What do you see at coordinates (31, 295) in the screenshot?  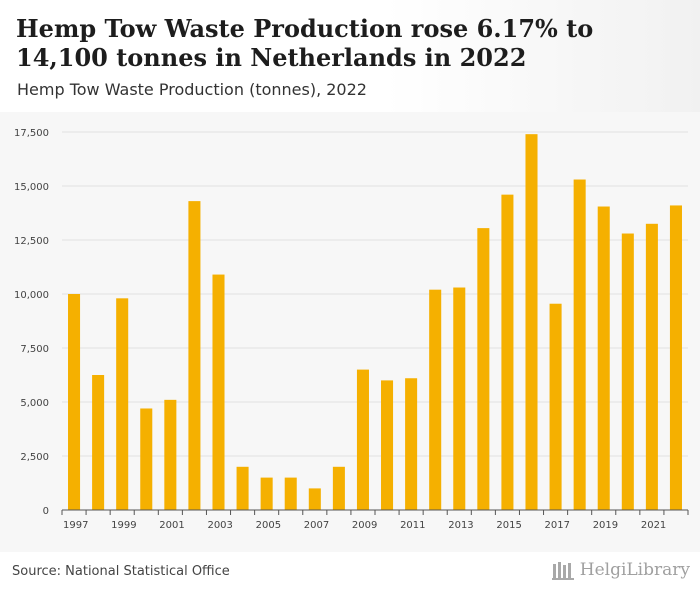 I see `y-tick-label: 10,000` at bounding box center [31, 295].